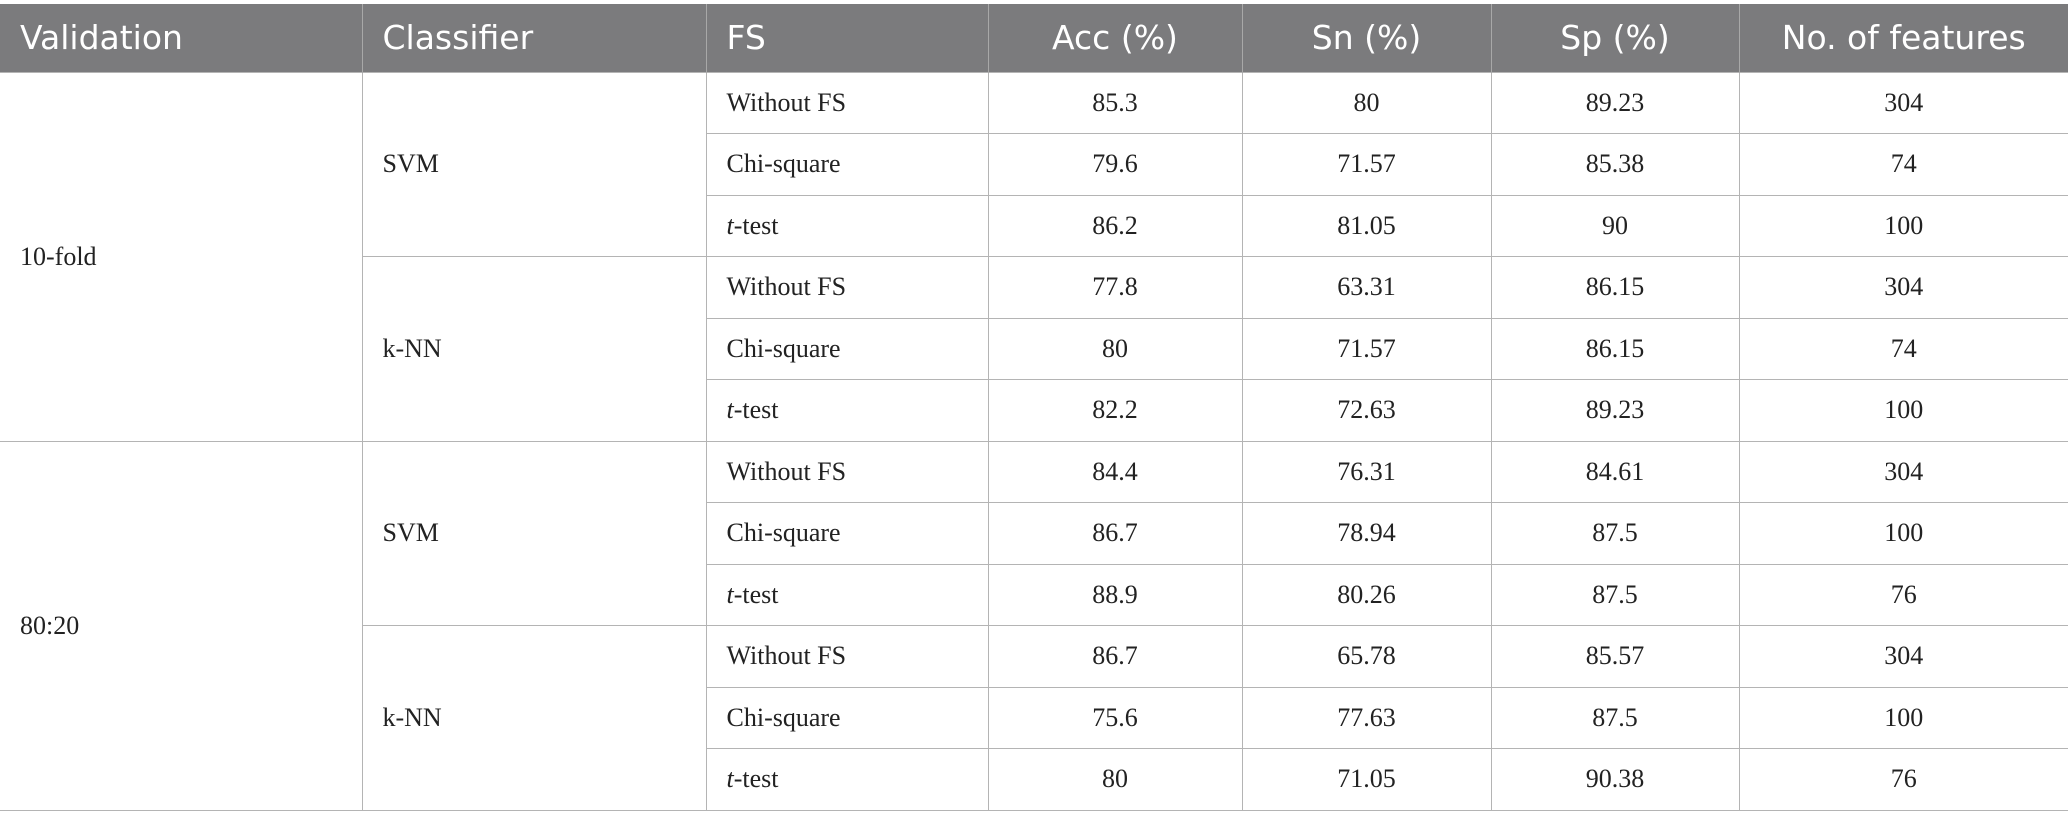  What do you see at coordinates (181, 38) in the screenshot?
I see `header-validation: Validation` at bounding box center [181, 38].